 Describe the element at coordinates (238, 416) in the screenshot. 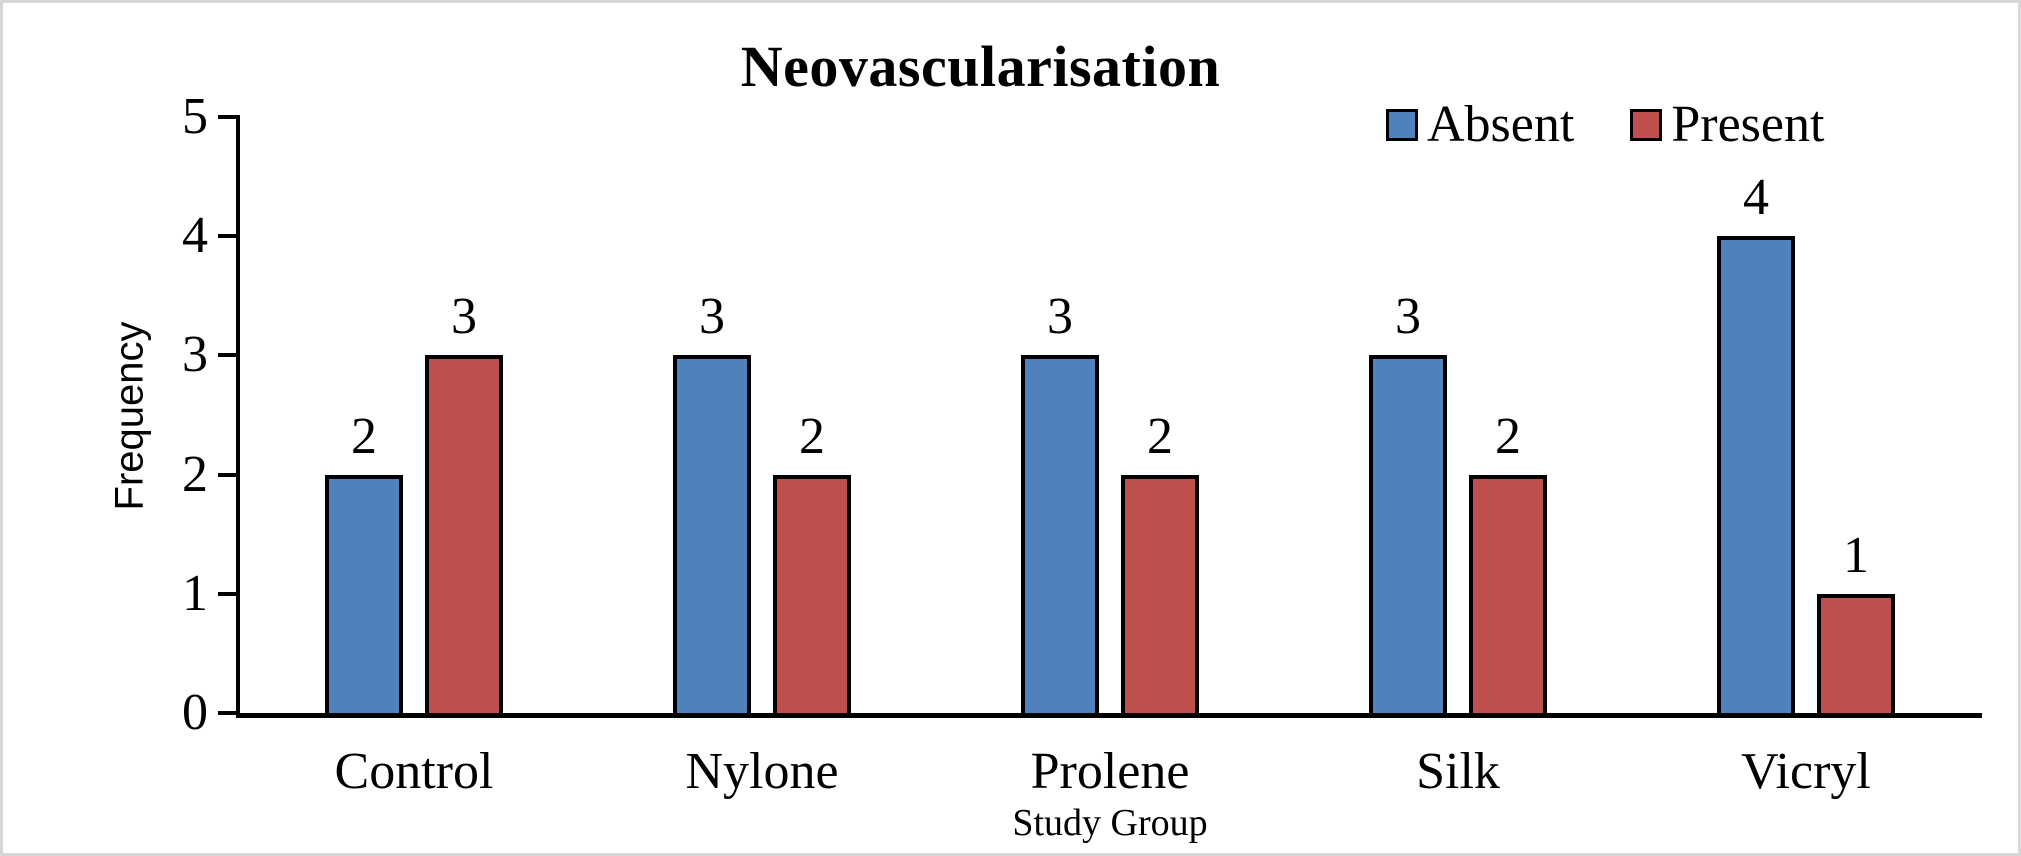

I see `y-axis-line` at that location.